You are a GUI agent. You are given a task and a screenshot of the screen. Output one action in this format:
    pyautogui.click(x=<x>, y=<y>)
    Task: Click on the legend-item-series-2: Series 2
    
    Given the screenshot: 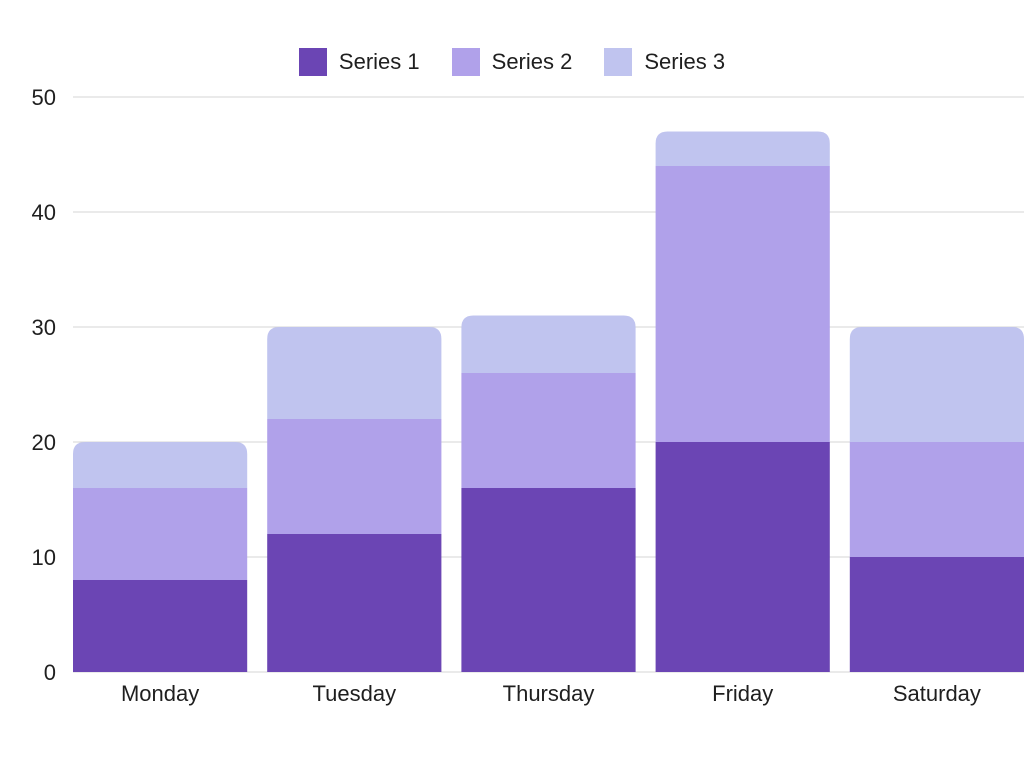 What is the action you would take?
    pyautogui.click(x=512, y=62)
    